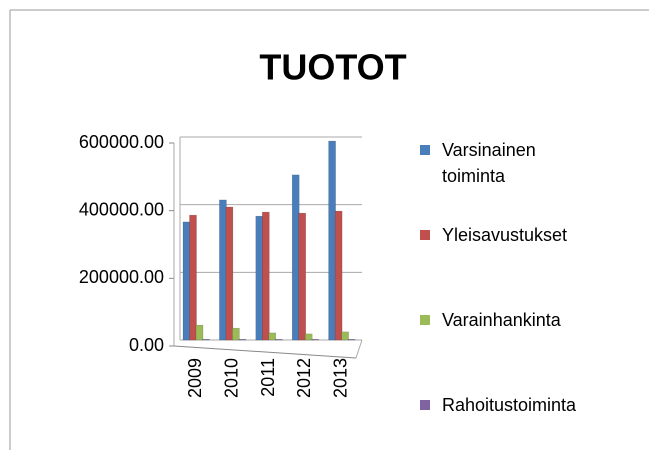  I want to click on y-tick-label: 400000.00, so click(121, 209).